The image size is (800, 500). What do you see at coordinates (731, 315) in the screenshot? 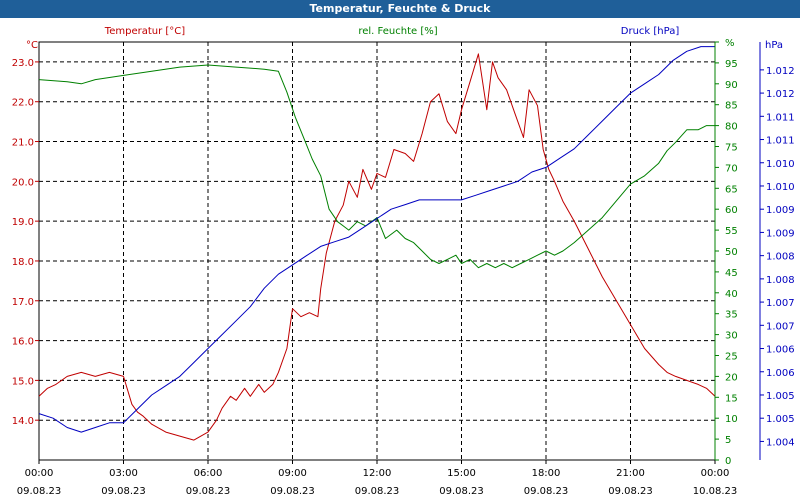
I see `humidity-tick-label: 35` at bounding box center [731, 315].